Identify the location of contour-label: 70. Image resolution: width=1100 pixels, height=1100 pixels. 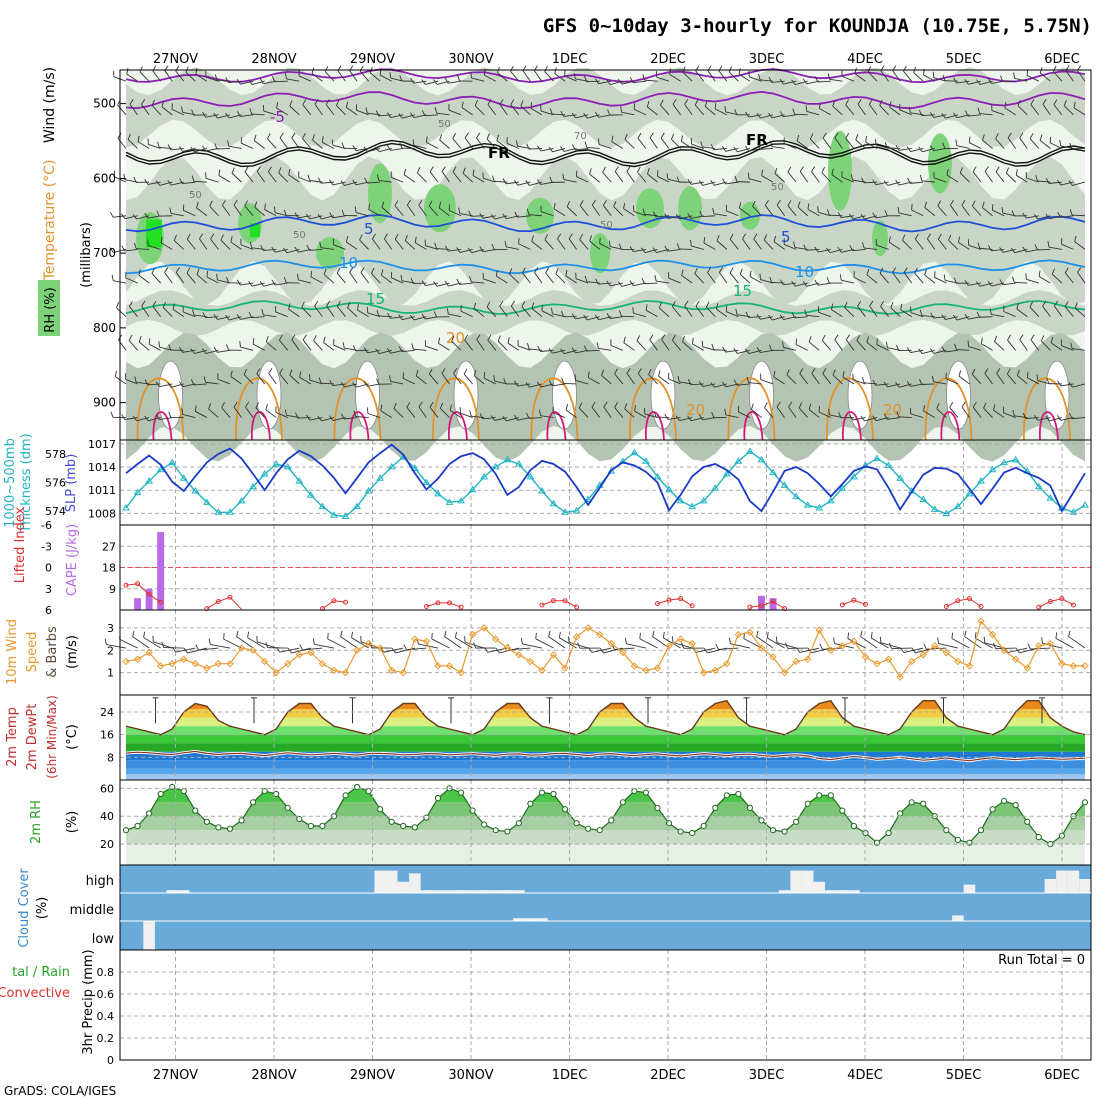
(580, 136).